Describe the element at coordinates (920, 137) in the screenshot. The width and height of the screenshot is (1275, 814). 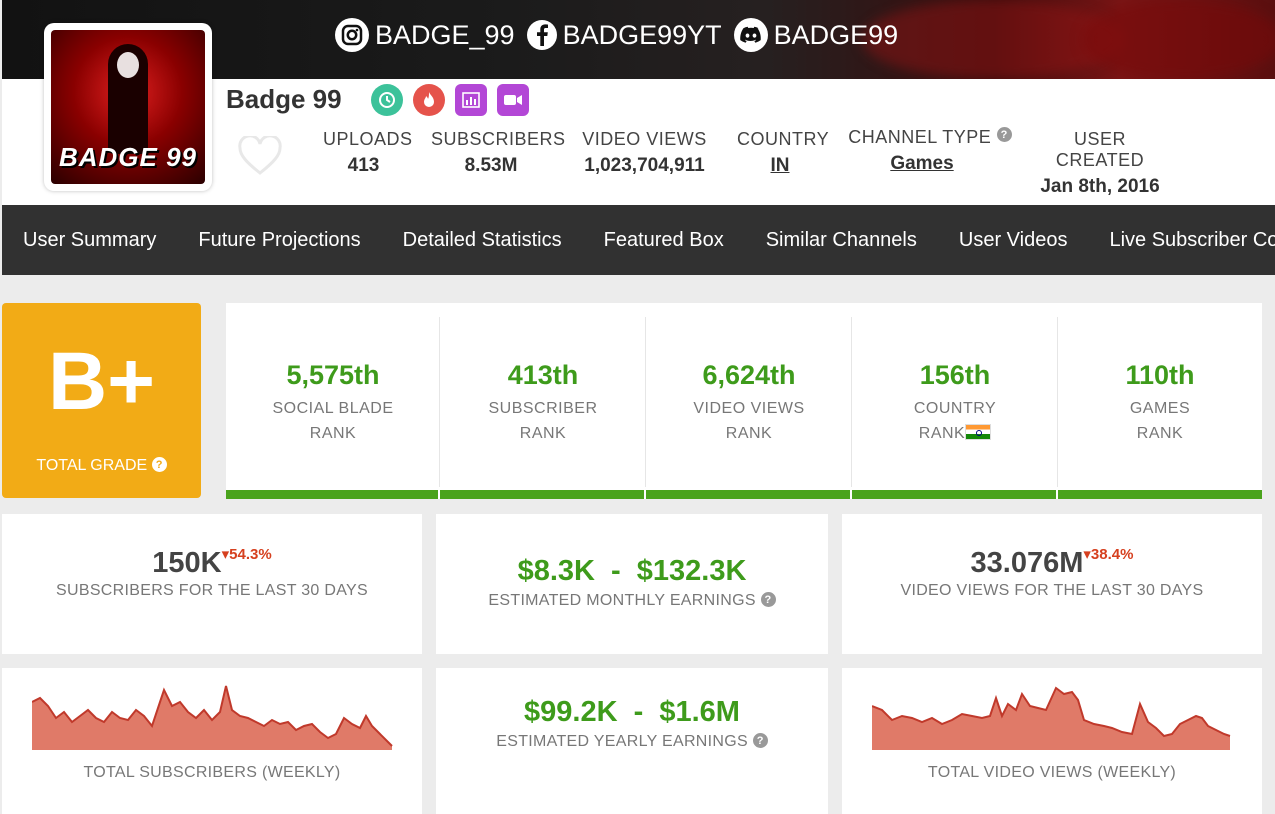
I see `channel-type-label: CHANNEL TYPE` at that location.